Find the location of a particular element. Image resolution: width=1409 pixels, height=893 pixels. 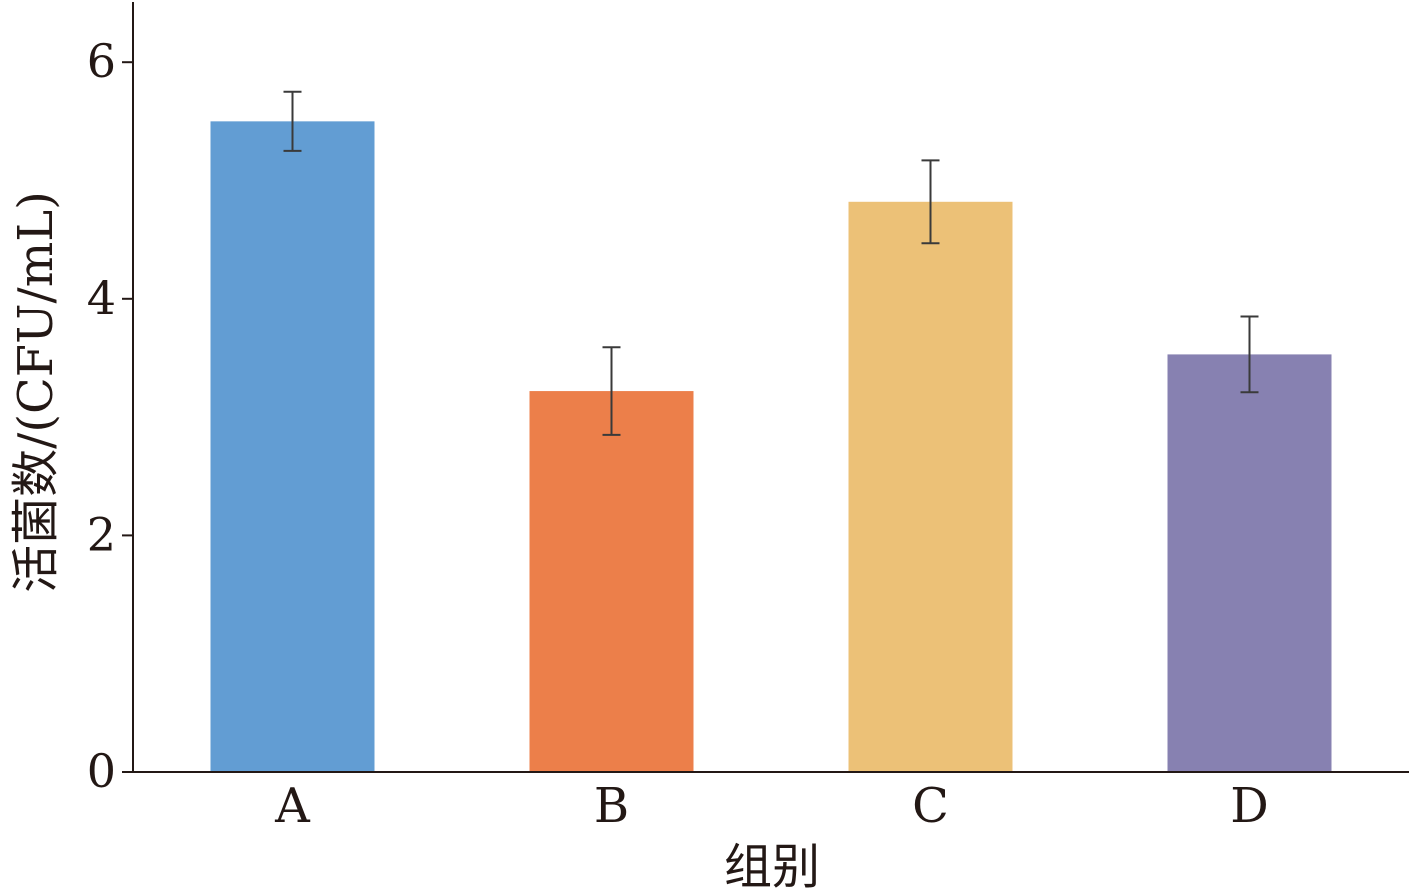

x-category-labels: A B C D is located at coordinates (771, 806).